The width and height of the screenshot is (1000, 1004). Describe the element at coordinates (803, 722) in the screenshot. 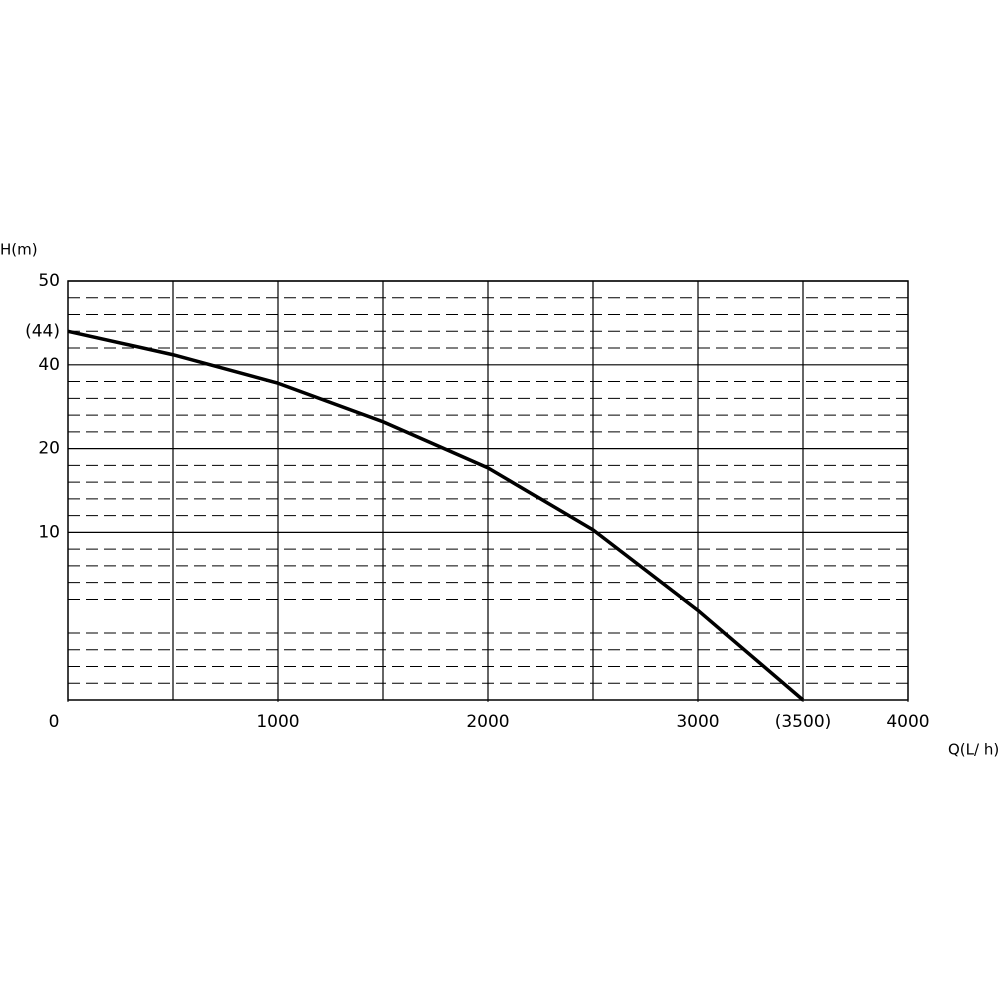

I see `x-tick-label: (3500)` at that location.